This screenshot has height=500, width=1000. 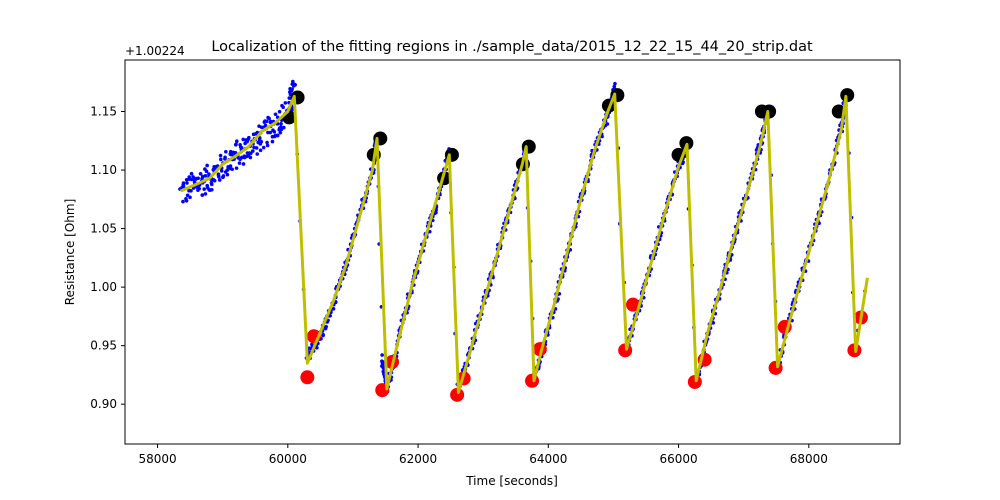 What do you see at coordinates (103, 287) in the screenshot?
I see `y-tick-label: 1.00` at bounding box center [103, 287].